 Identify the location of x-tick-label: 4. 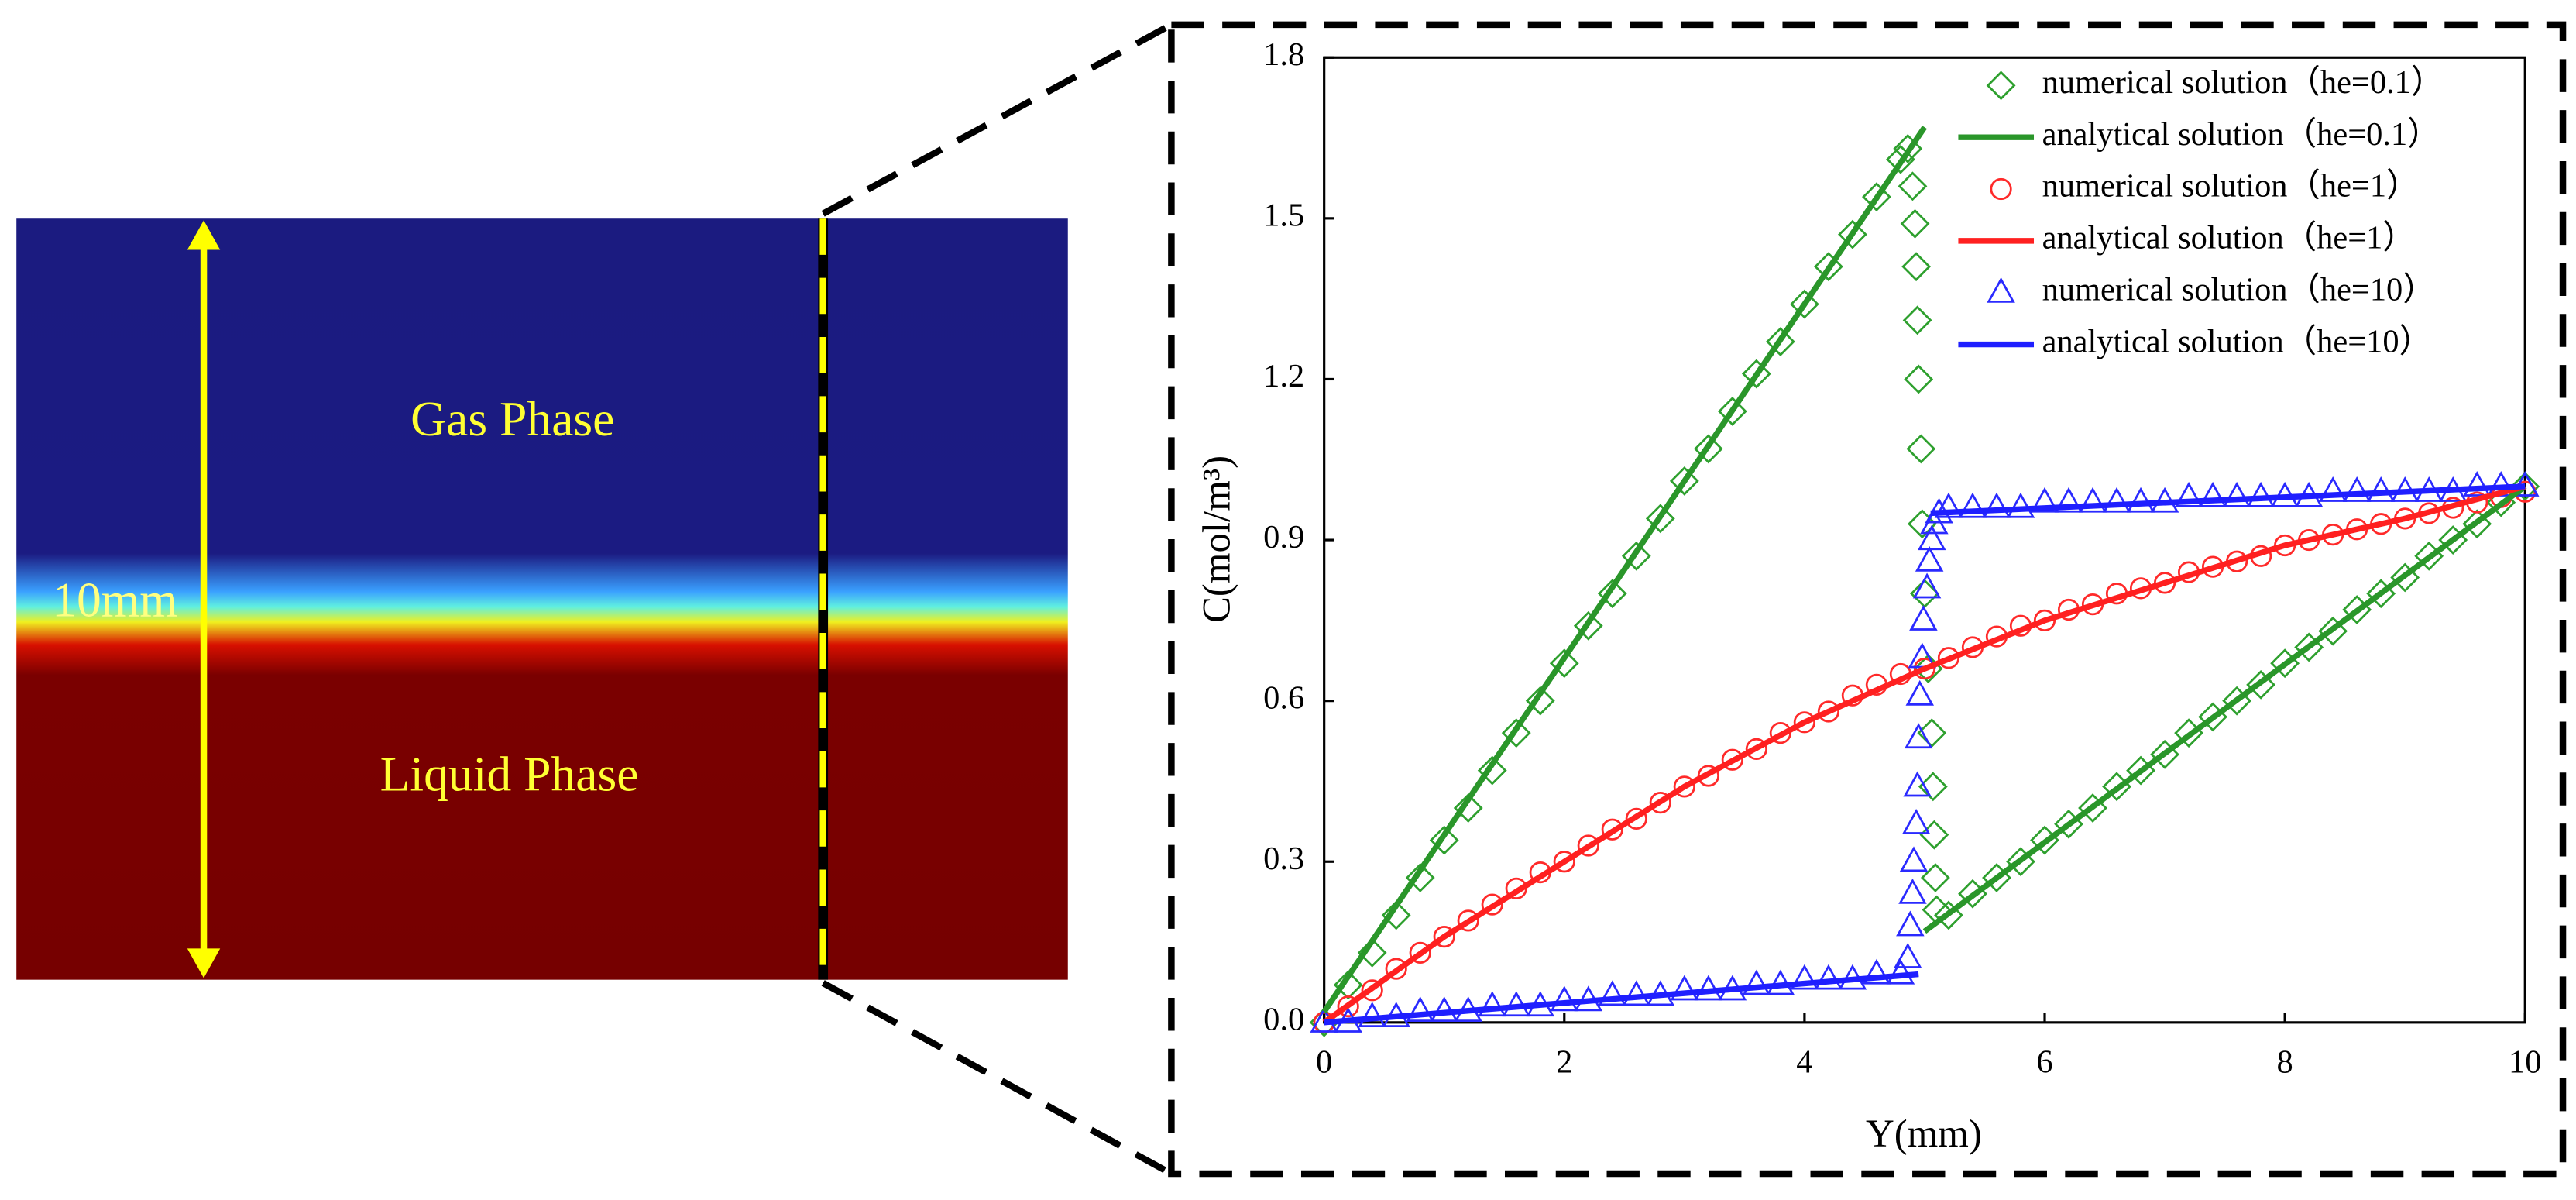
(1804, 1062).